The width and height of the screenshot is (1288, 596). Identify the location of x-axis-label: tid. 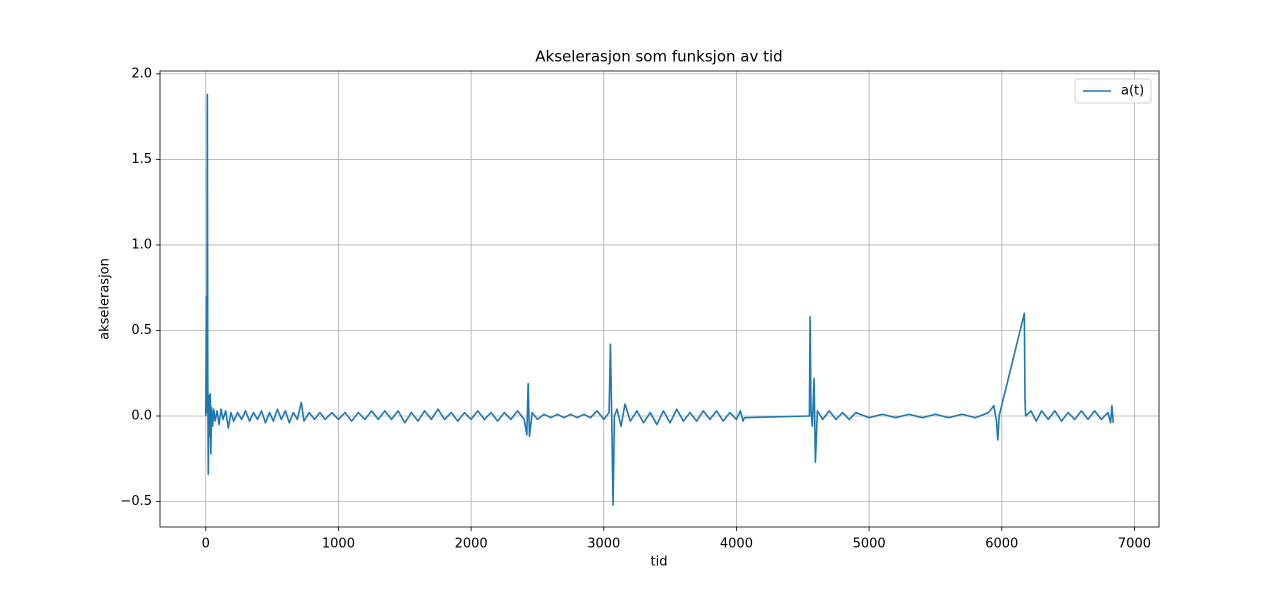
(659, 562).